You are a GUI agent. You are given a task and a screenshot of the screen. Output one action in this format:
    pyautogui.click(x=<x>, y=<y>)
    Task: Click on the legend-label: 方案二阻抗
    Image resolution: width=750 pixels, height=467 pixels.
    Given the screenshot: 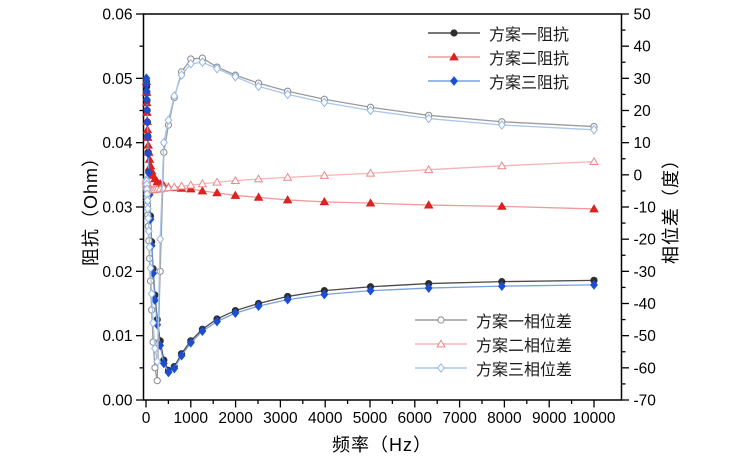 What is the action you would take?
    pyautogui.click(x=529, y=59)
    